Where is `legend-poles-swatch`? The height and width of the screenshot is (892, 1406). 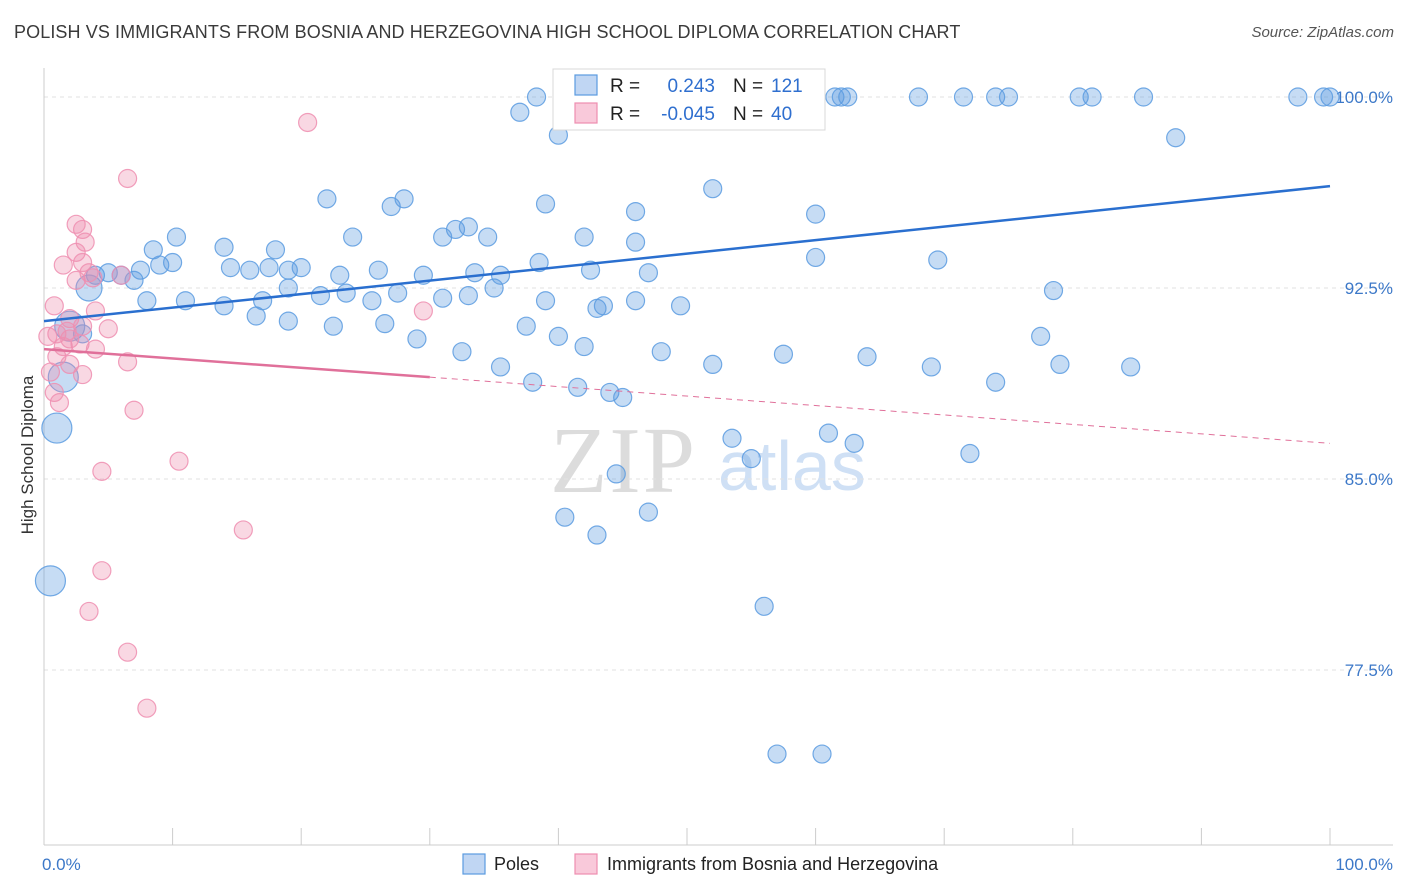 legend-poles-swatch is located at coordinates (474, 864).